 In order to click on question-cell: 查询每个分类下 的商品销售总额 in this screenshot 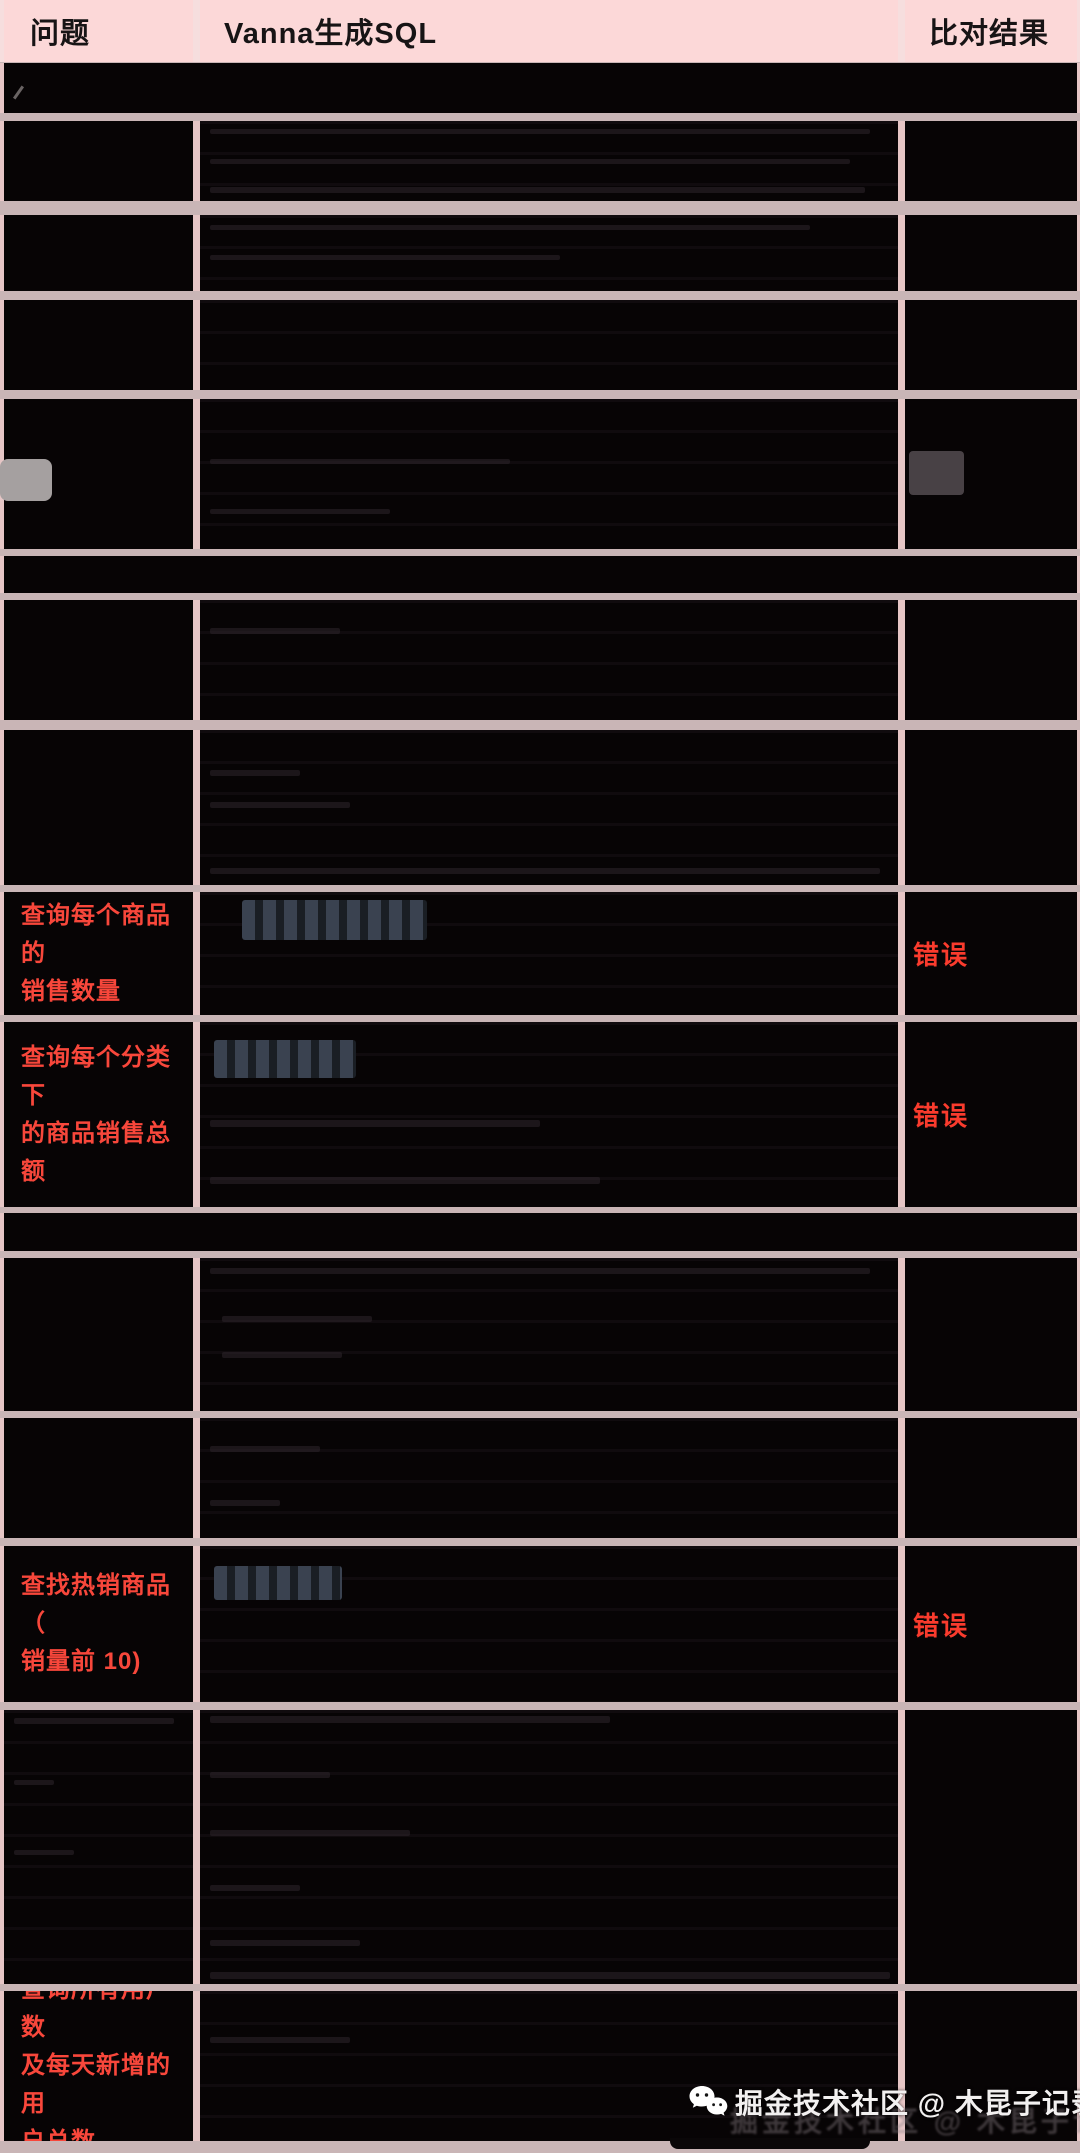, I will do `click(98, 1114)`.